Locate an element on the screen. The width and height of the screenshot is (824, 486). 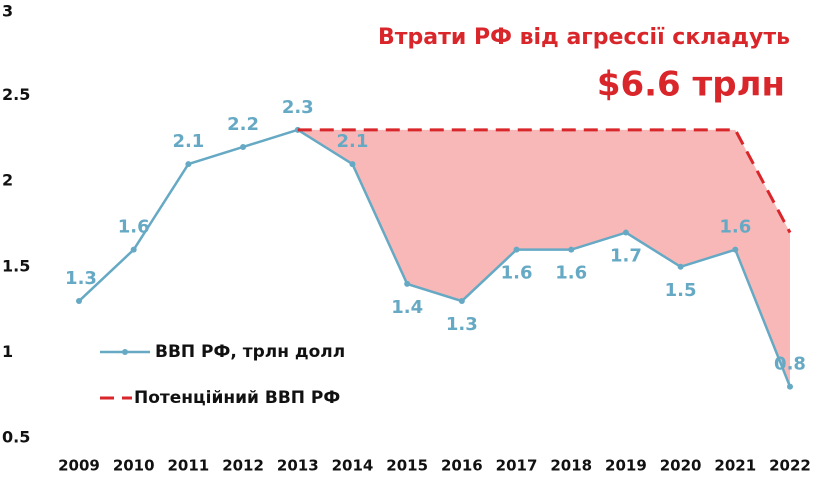
data-label: 1.4 is located at coordinates (407, 307).